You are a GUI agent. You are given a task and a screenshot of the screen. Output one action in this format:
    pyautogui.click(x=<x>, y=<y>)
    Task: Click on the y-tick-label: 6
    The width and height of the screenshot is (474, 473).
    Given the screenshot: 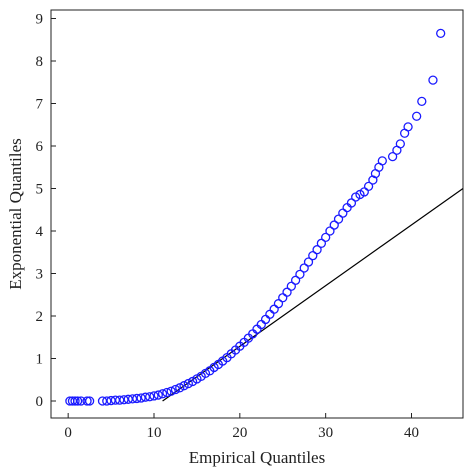 What is the action you would take?
    pyautogui.click(x=40, y=147)
    